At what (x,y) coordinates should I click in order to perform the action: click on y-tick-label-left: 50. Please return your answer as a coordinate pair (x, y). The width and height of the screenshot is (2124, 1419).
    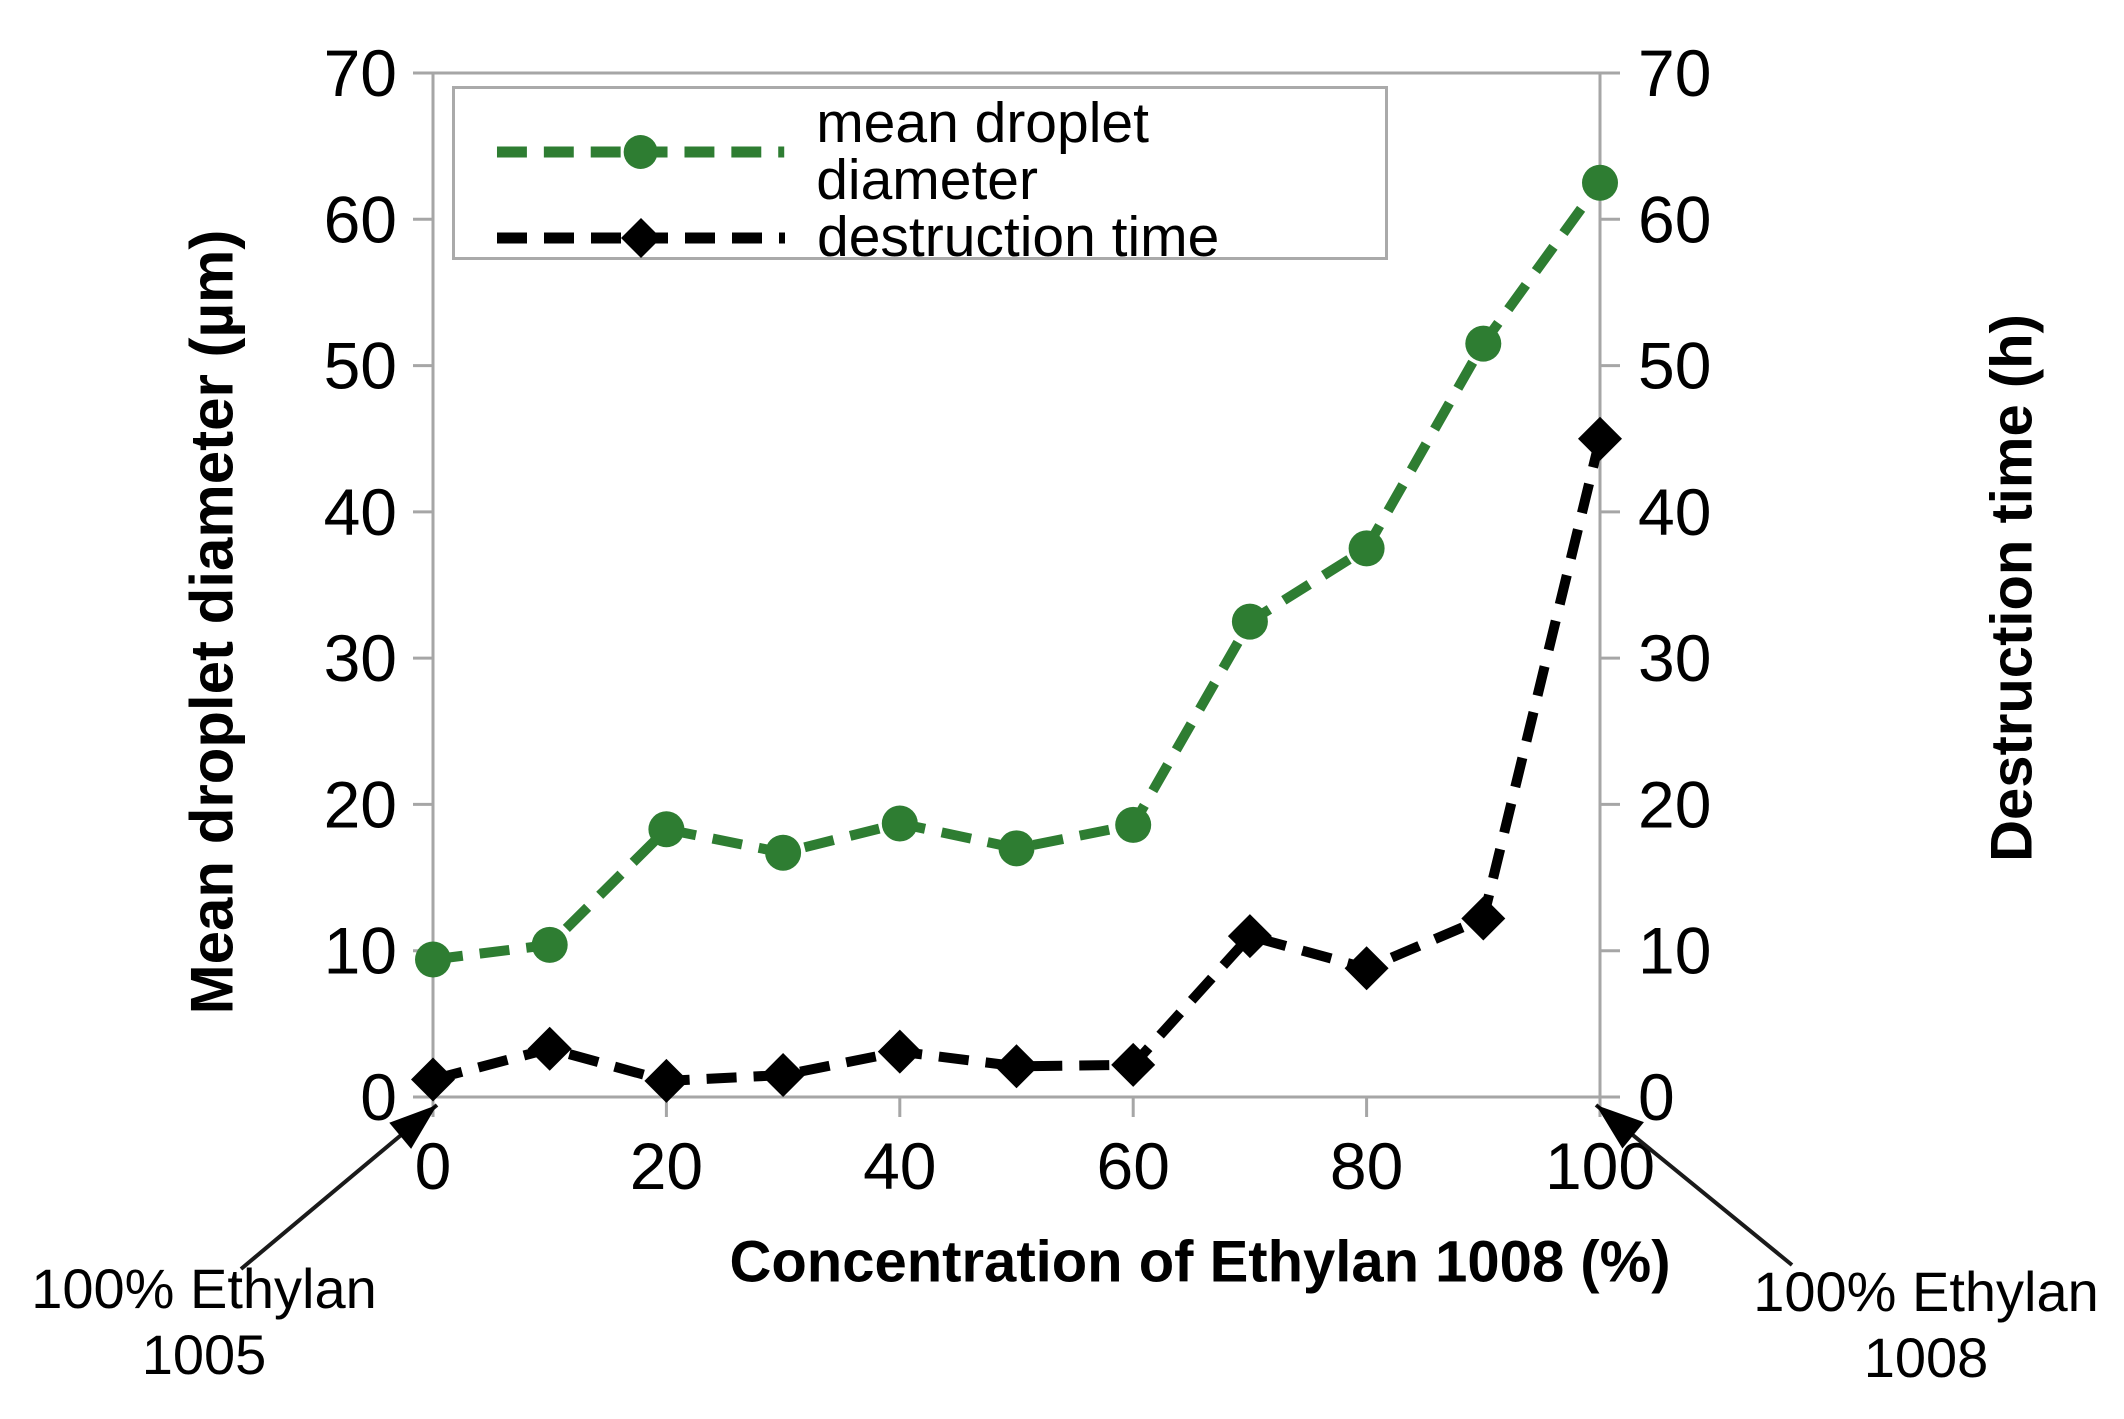
    Looking at the image, I should click on (360, 366).